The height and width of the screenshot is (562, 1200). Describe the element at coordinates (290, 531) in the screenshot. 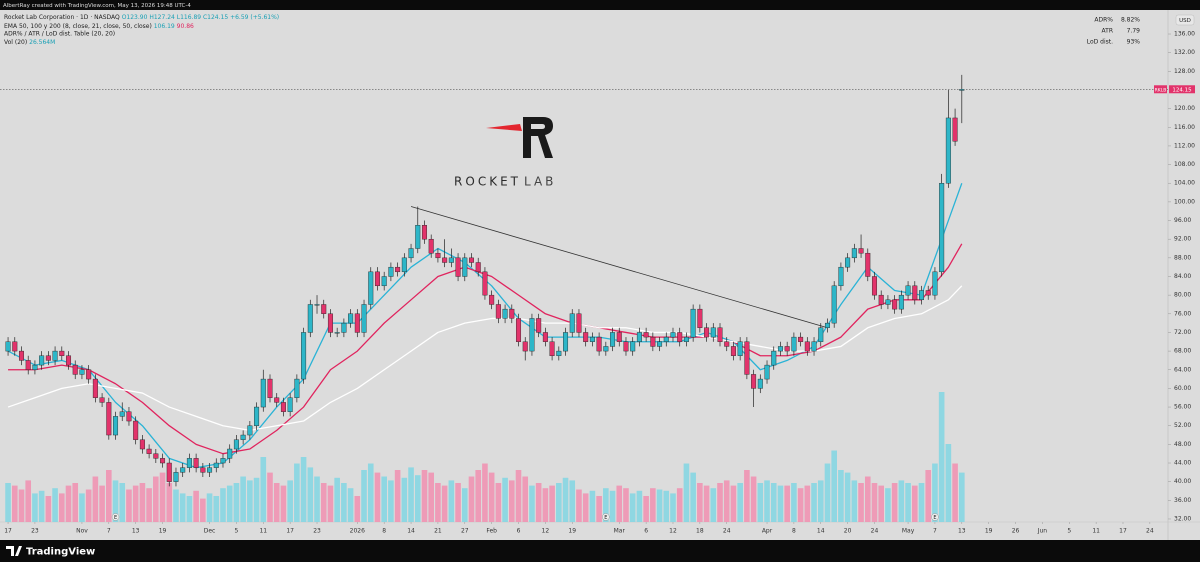

I see `x-tick-label: 17` at that location.